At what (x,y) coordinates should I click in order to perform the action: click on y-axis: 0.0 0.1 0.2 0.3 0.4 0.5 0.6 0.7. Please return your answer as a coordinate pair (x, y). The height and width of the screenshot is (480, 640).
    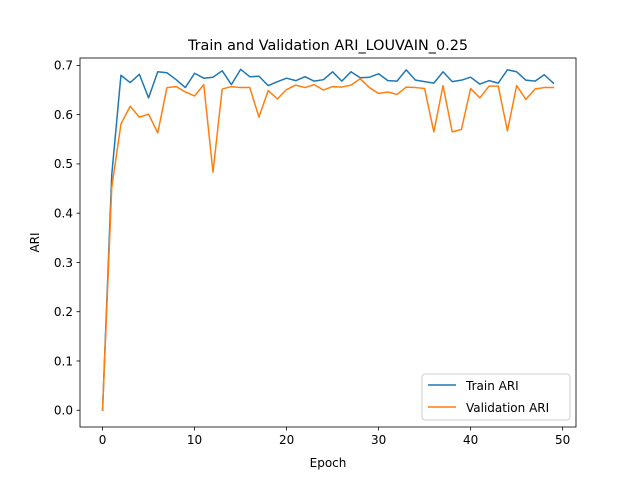
    Looking at the image, I should click on (67, 238).